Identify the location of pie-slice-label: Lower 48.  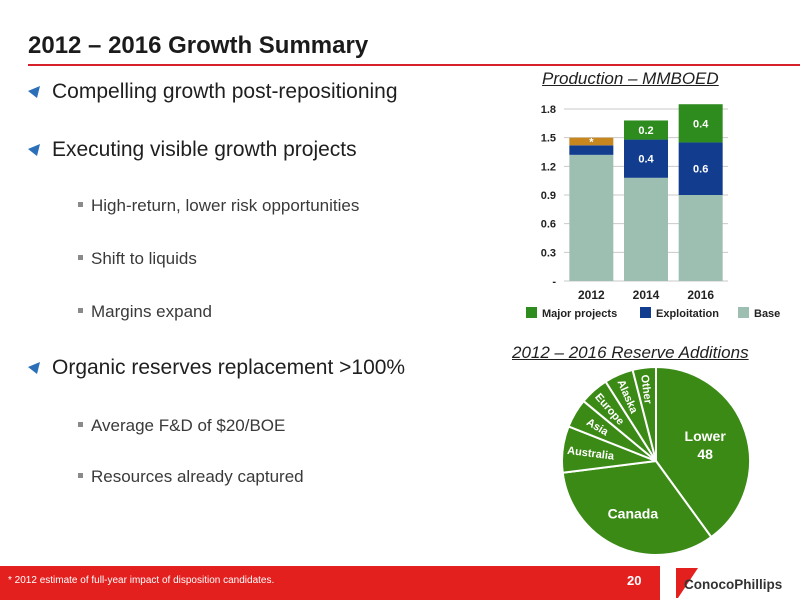
(706, 445).